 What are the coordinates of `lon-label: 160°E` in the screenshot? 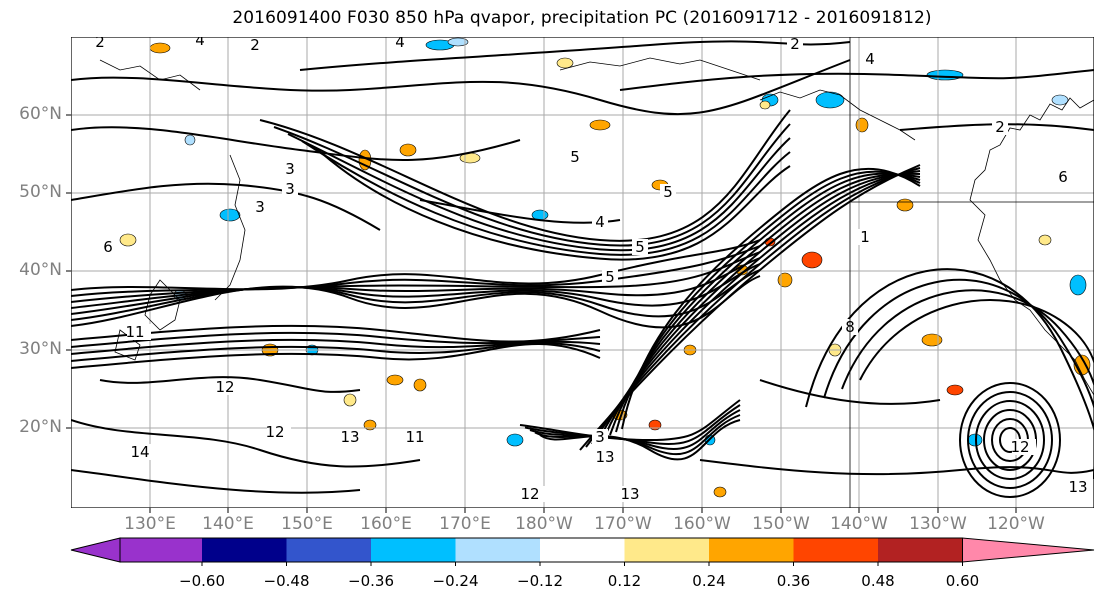 It's located at (386, 524).